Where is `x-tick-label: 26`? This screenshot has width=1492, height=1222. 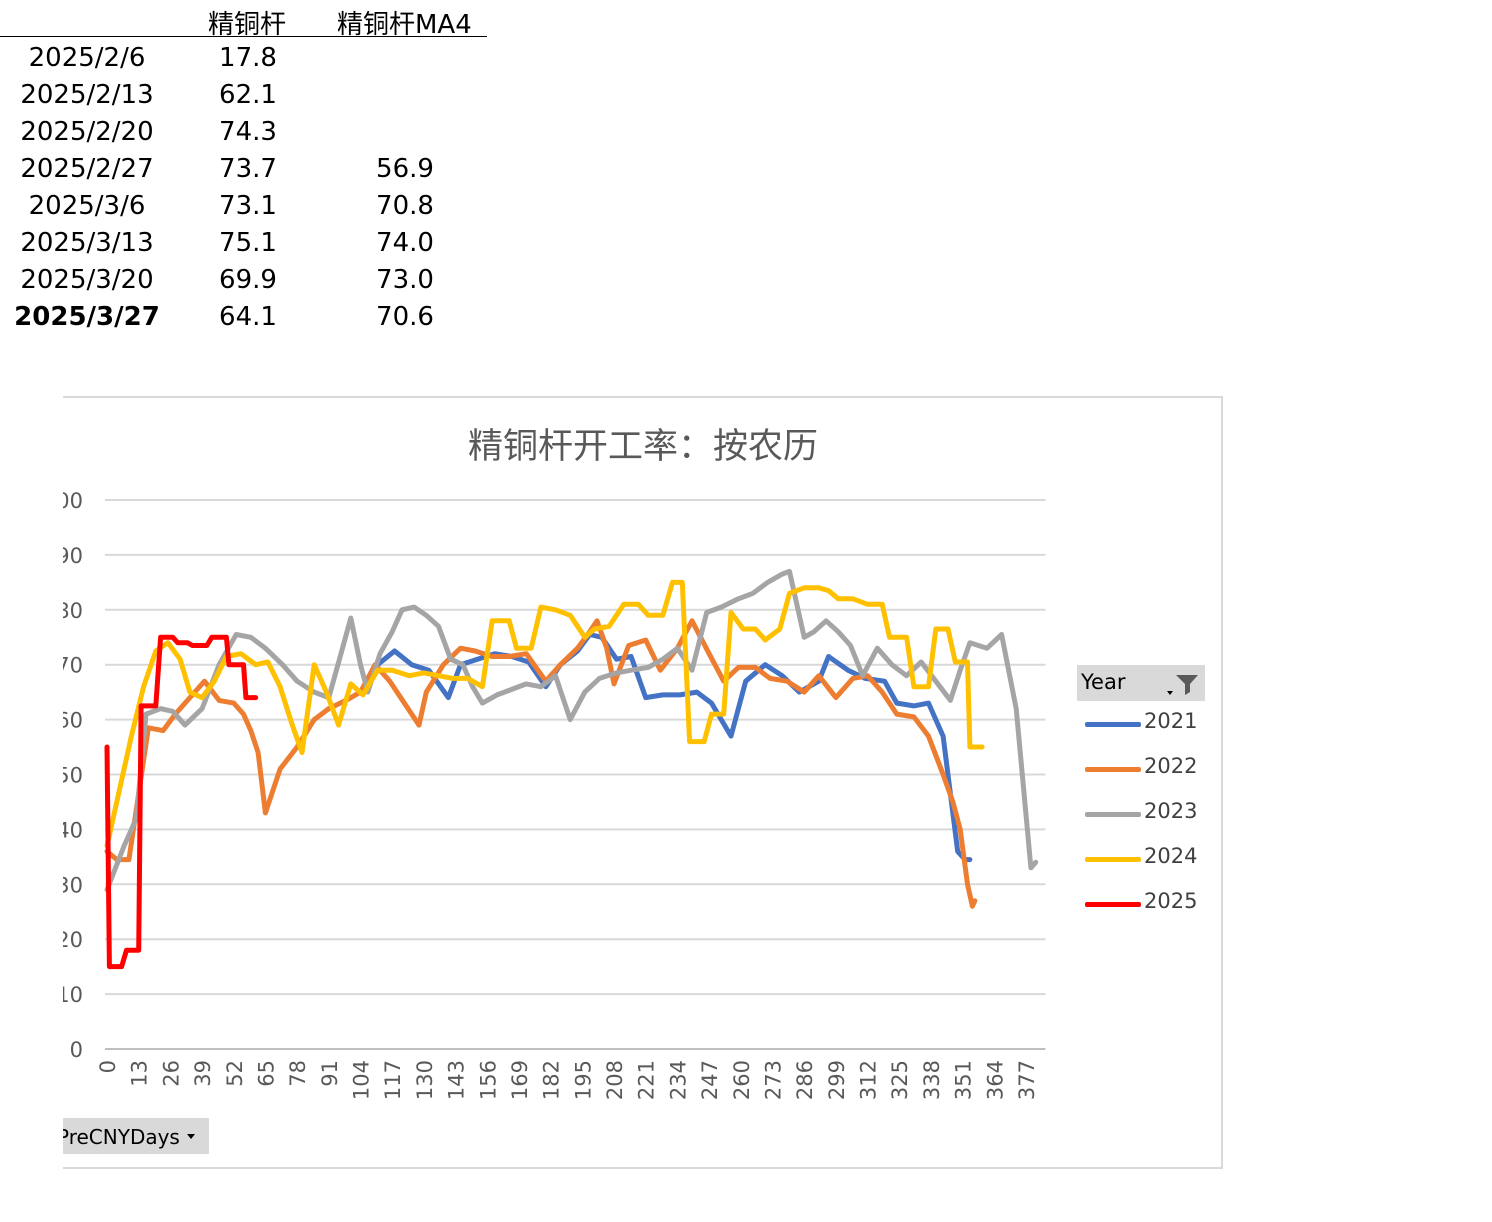 x-tick-label: 26 is located at coordinates (171, 1073).